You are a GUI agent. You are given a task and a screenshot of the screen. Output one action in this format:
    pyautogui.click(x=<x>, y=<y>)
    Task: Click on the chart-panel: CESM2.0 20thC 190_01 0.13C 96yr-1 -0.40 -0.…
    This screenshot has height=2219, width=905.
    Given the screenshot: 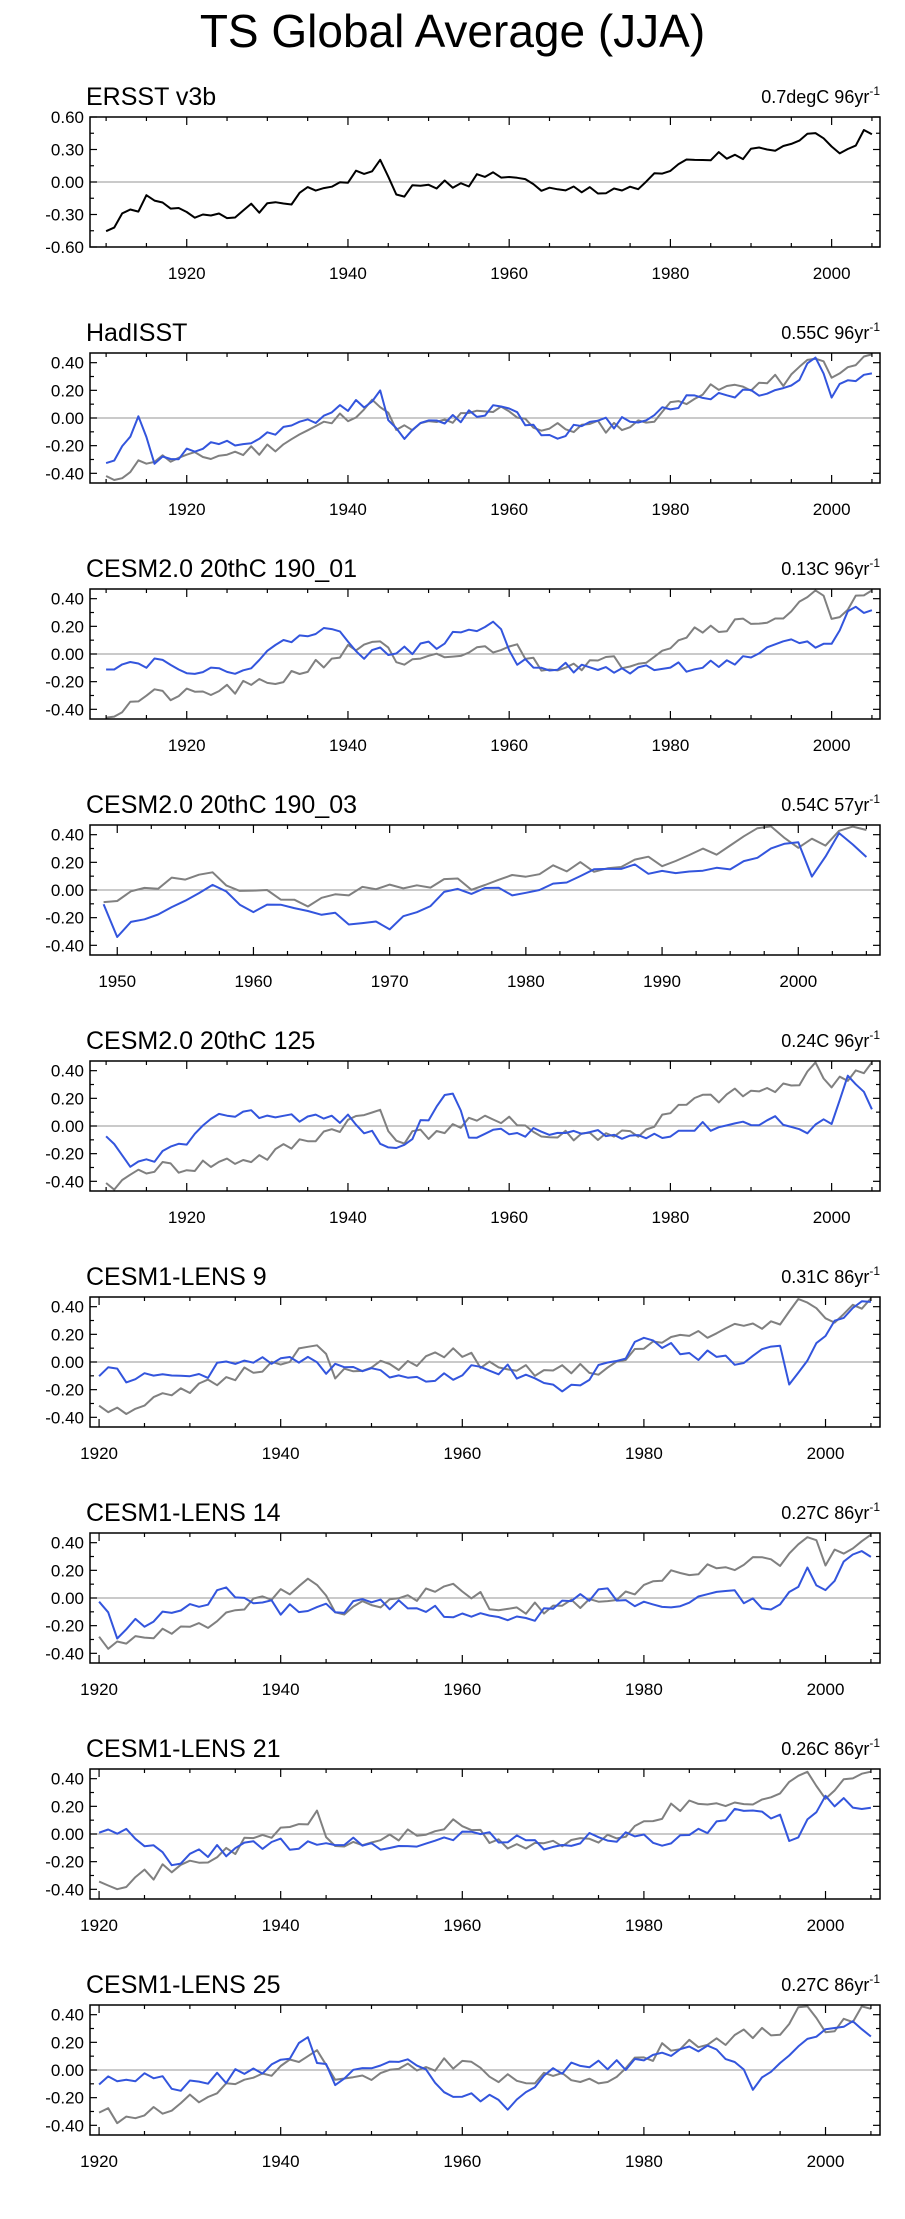 What is the action you would take?
    pyautogui.click(x=463, y=655)
    